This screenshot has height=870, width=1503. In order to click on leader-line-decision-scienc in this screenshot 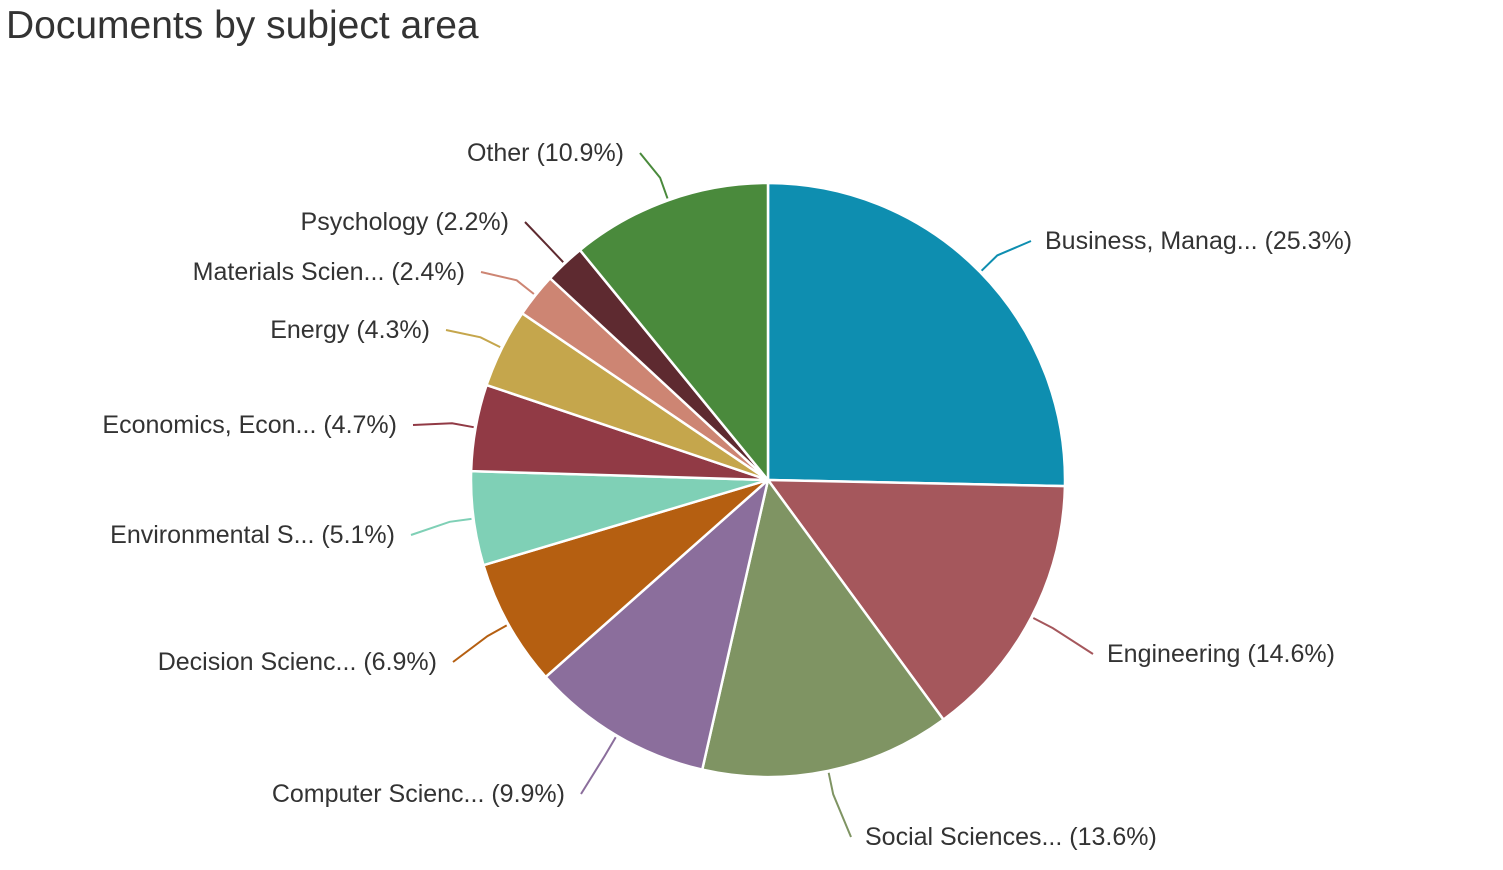, I will do `click(480, 643)`.